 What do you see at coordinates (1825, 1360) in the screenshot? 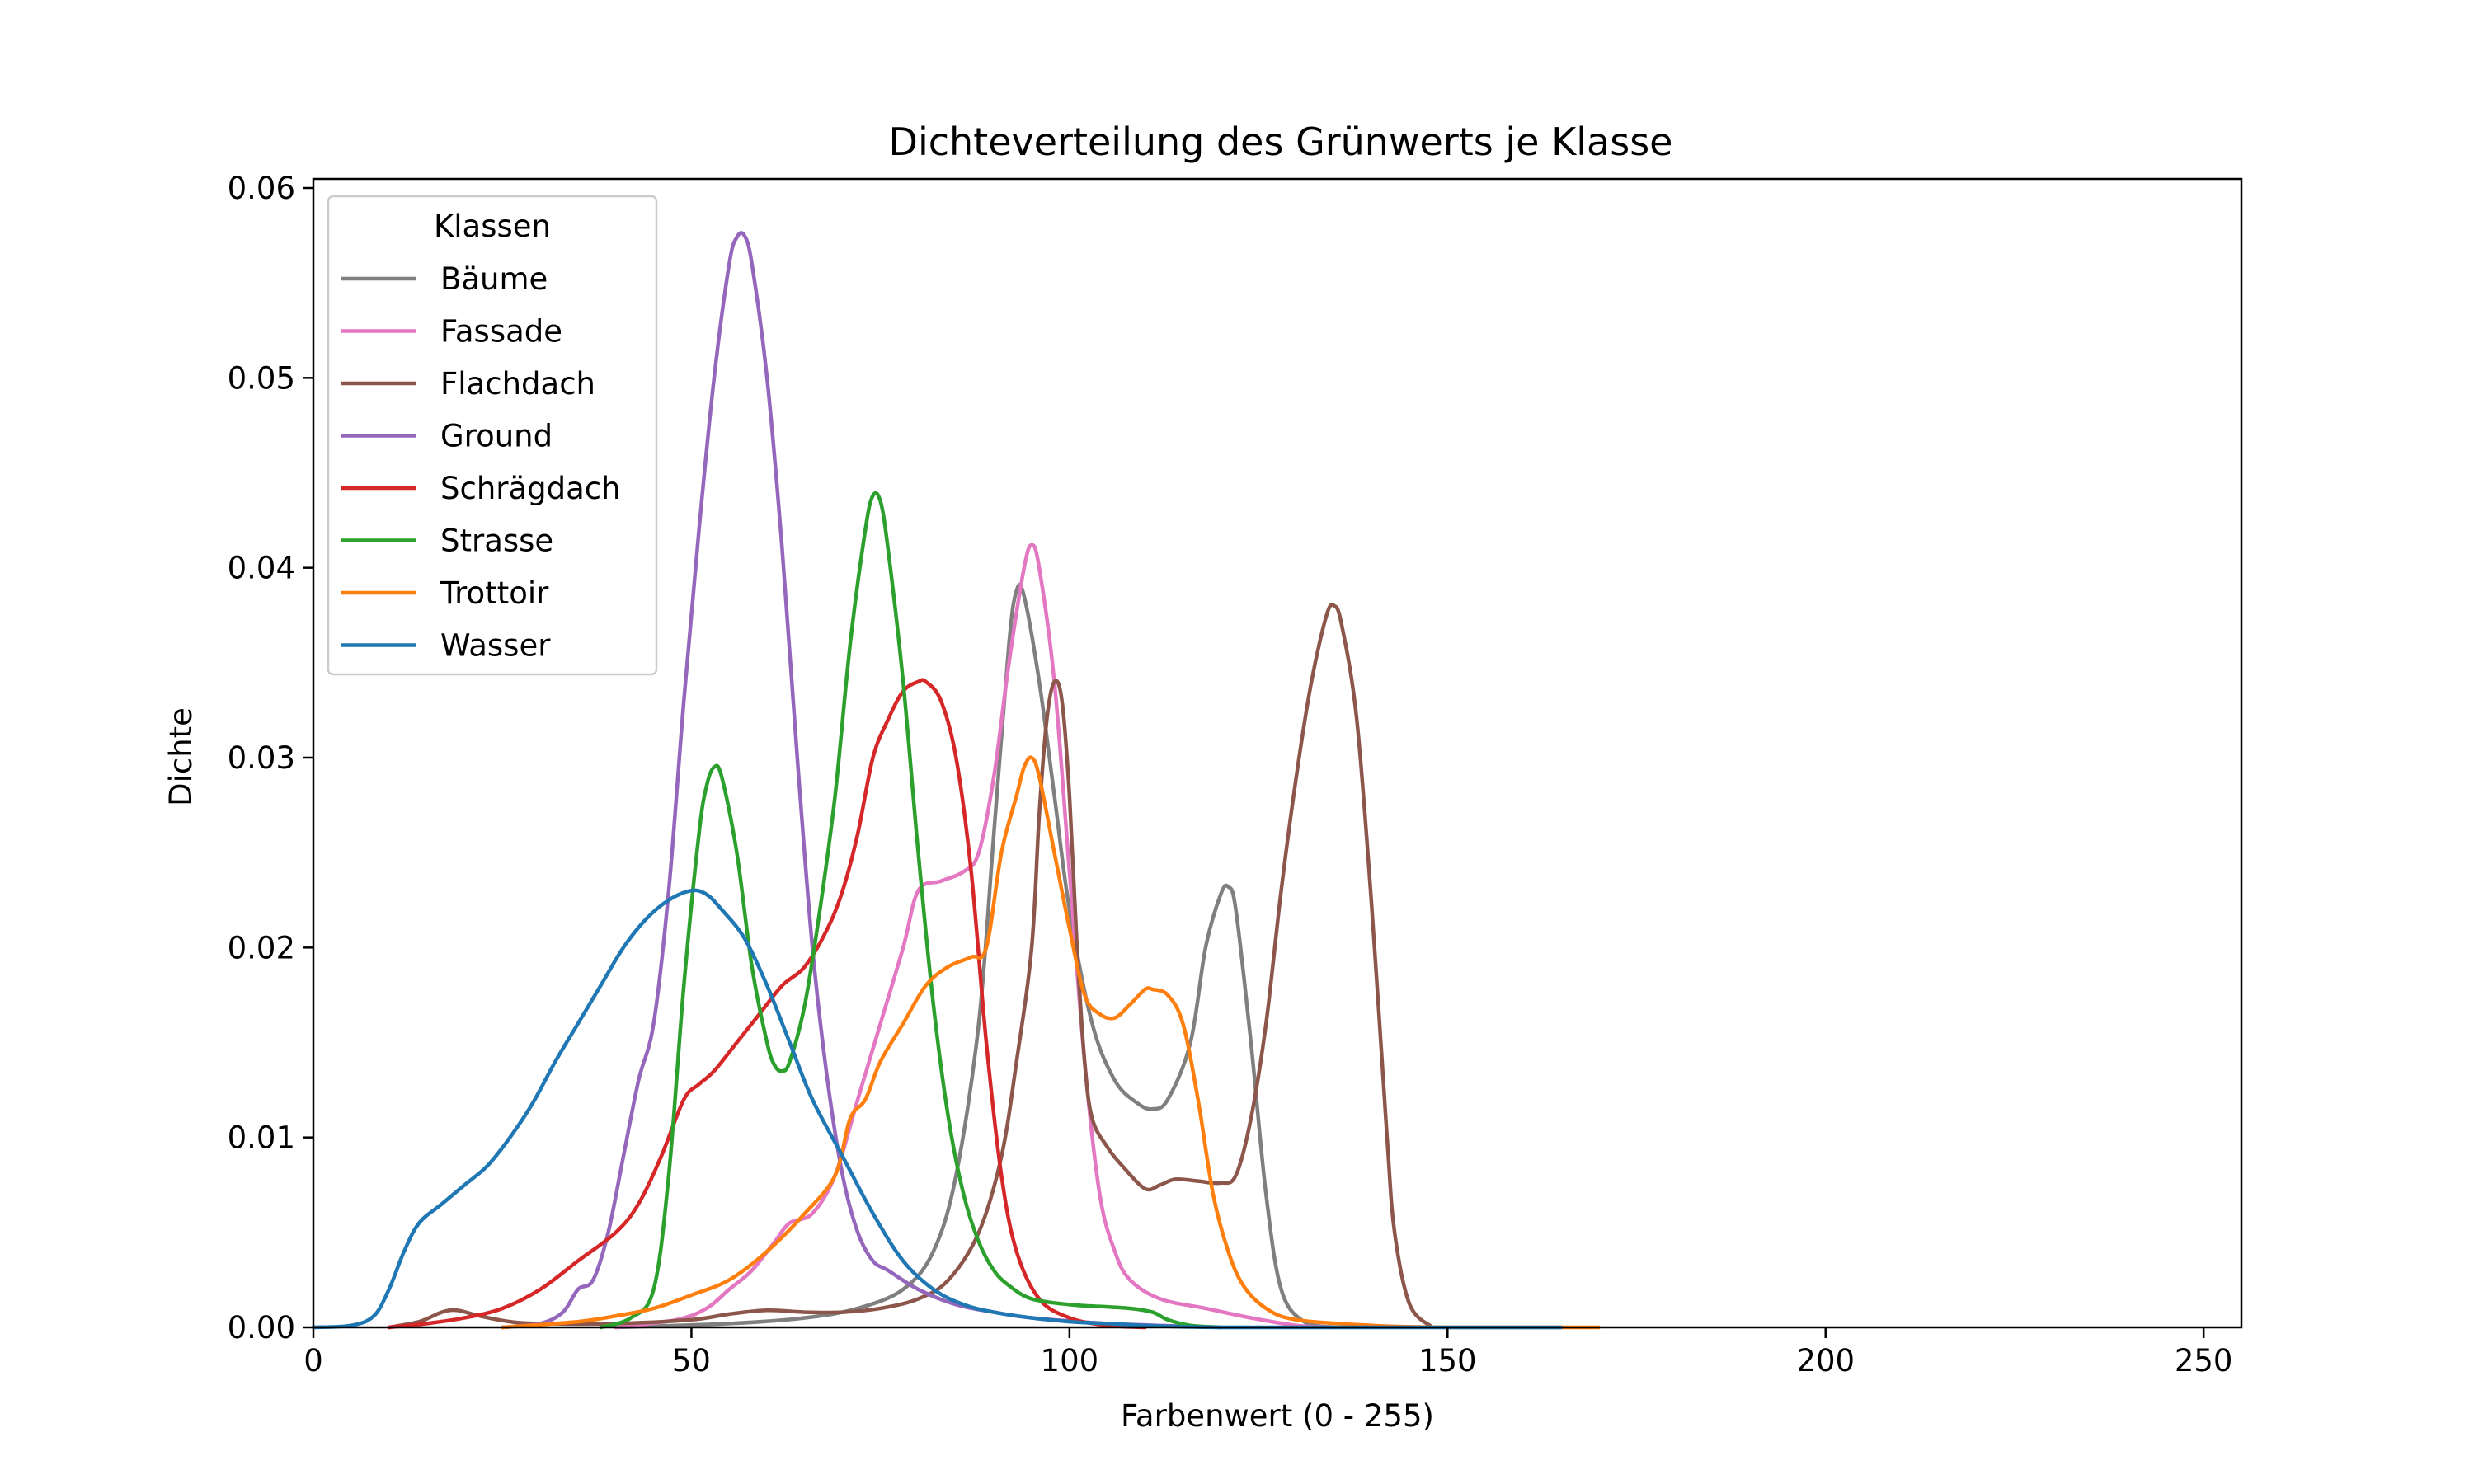
I see `x-tick-label: 200` at bounding box center [1825, 1360].